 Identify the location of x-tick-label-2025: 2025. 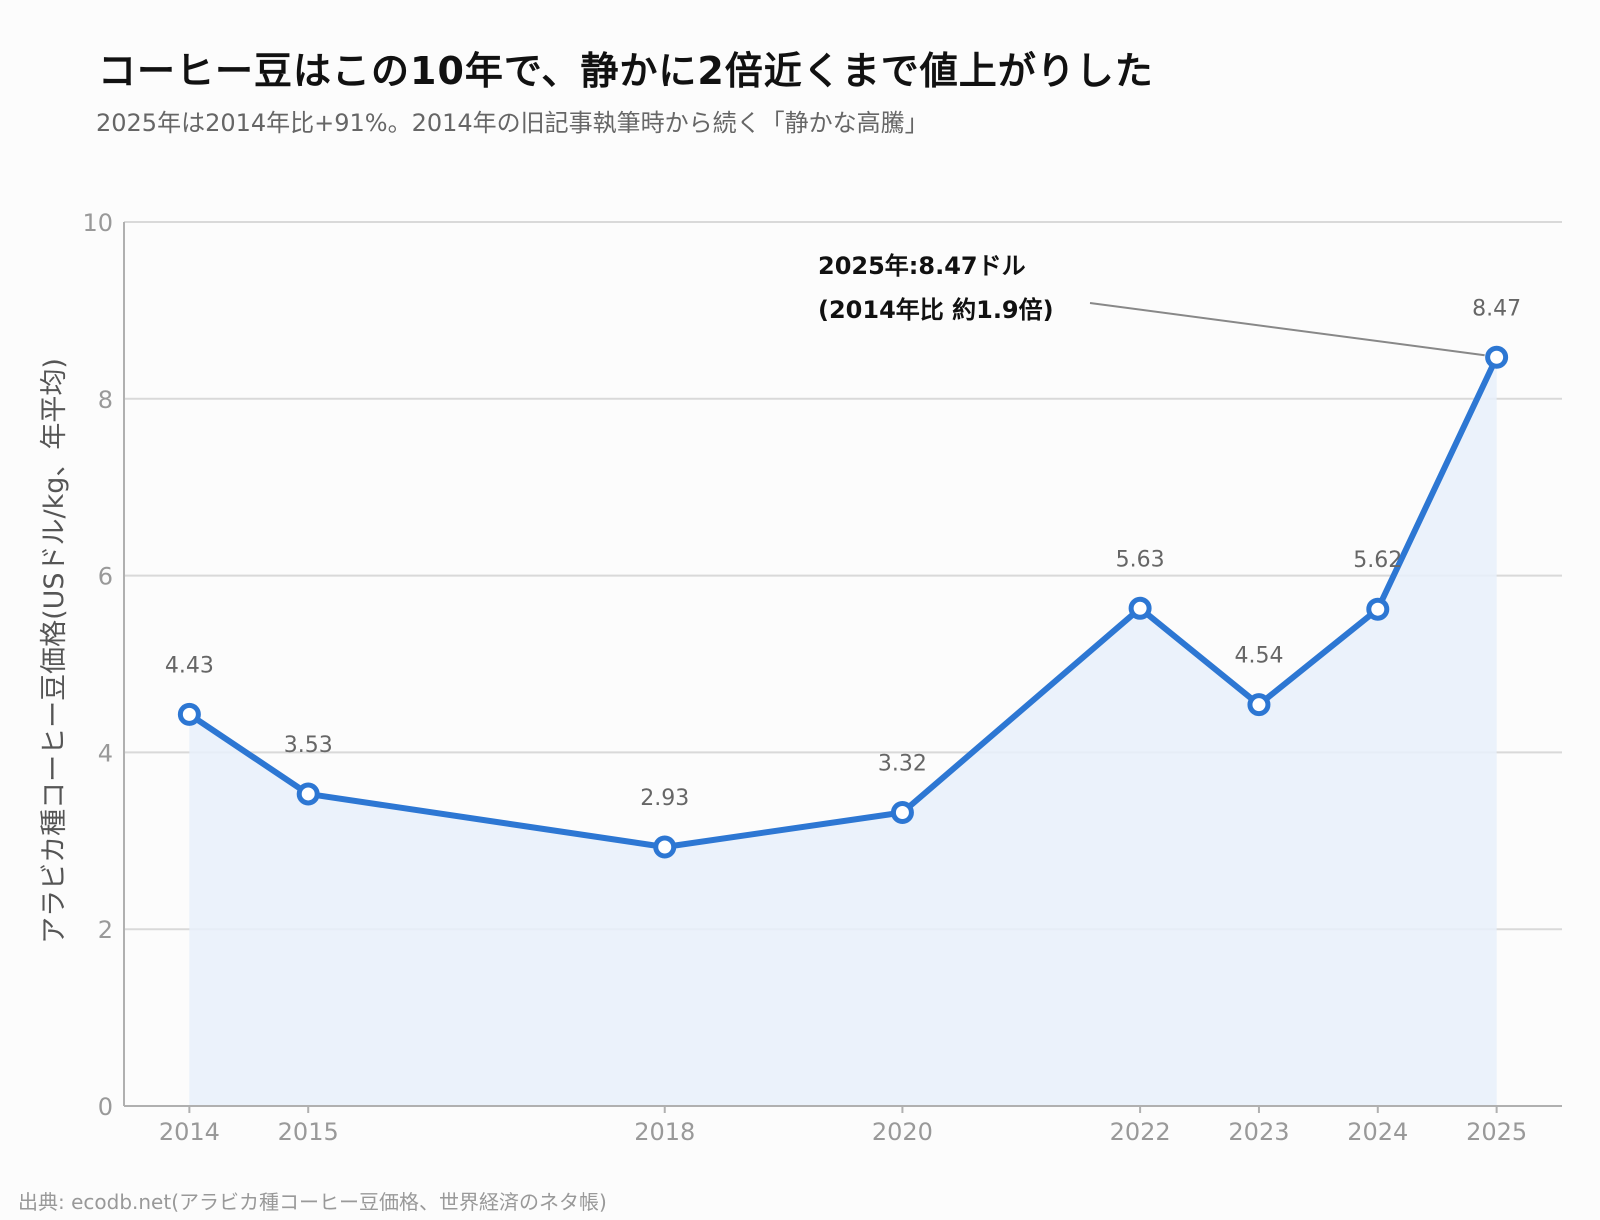
(1496, 1132).